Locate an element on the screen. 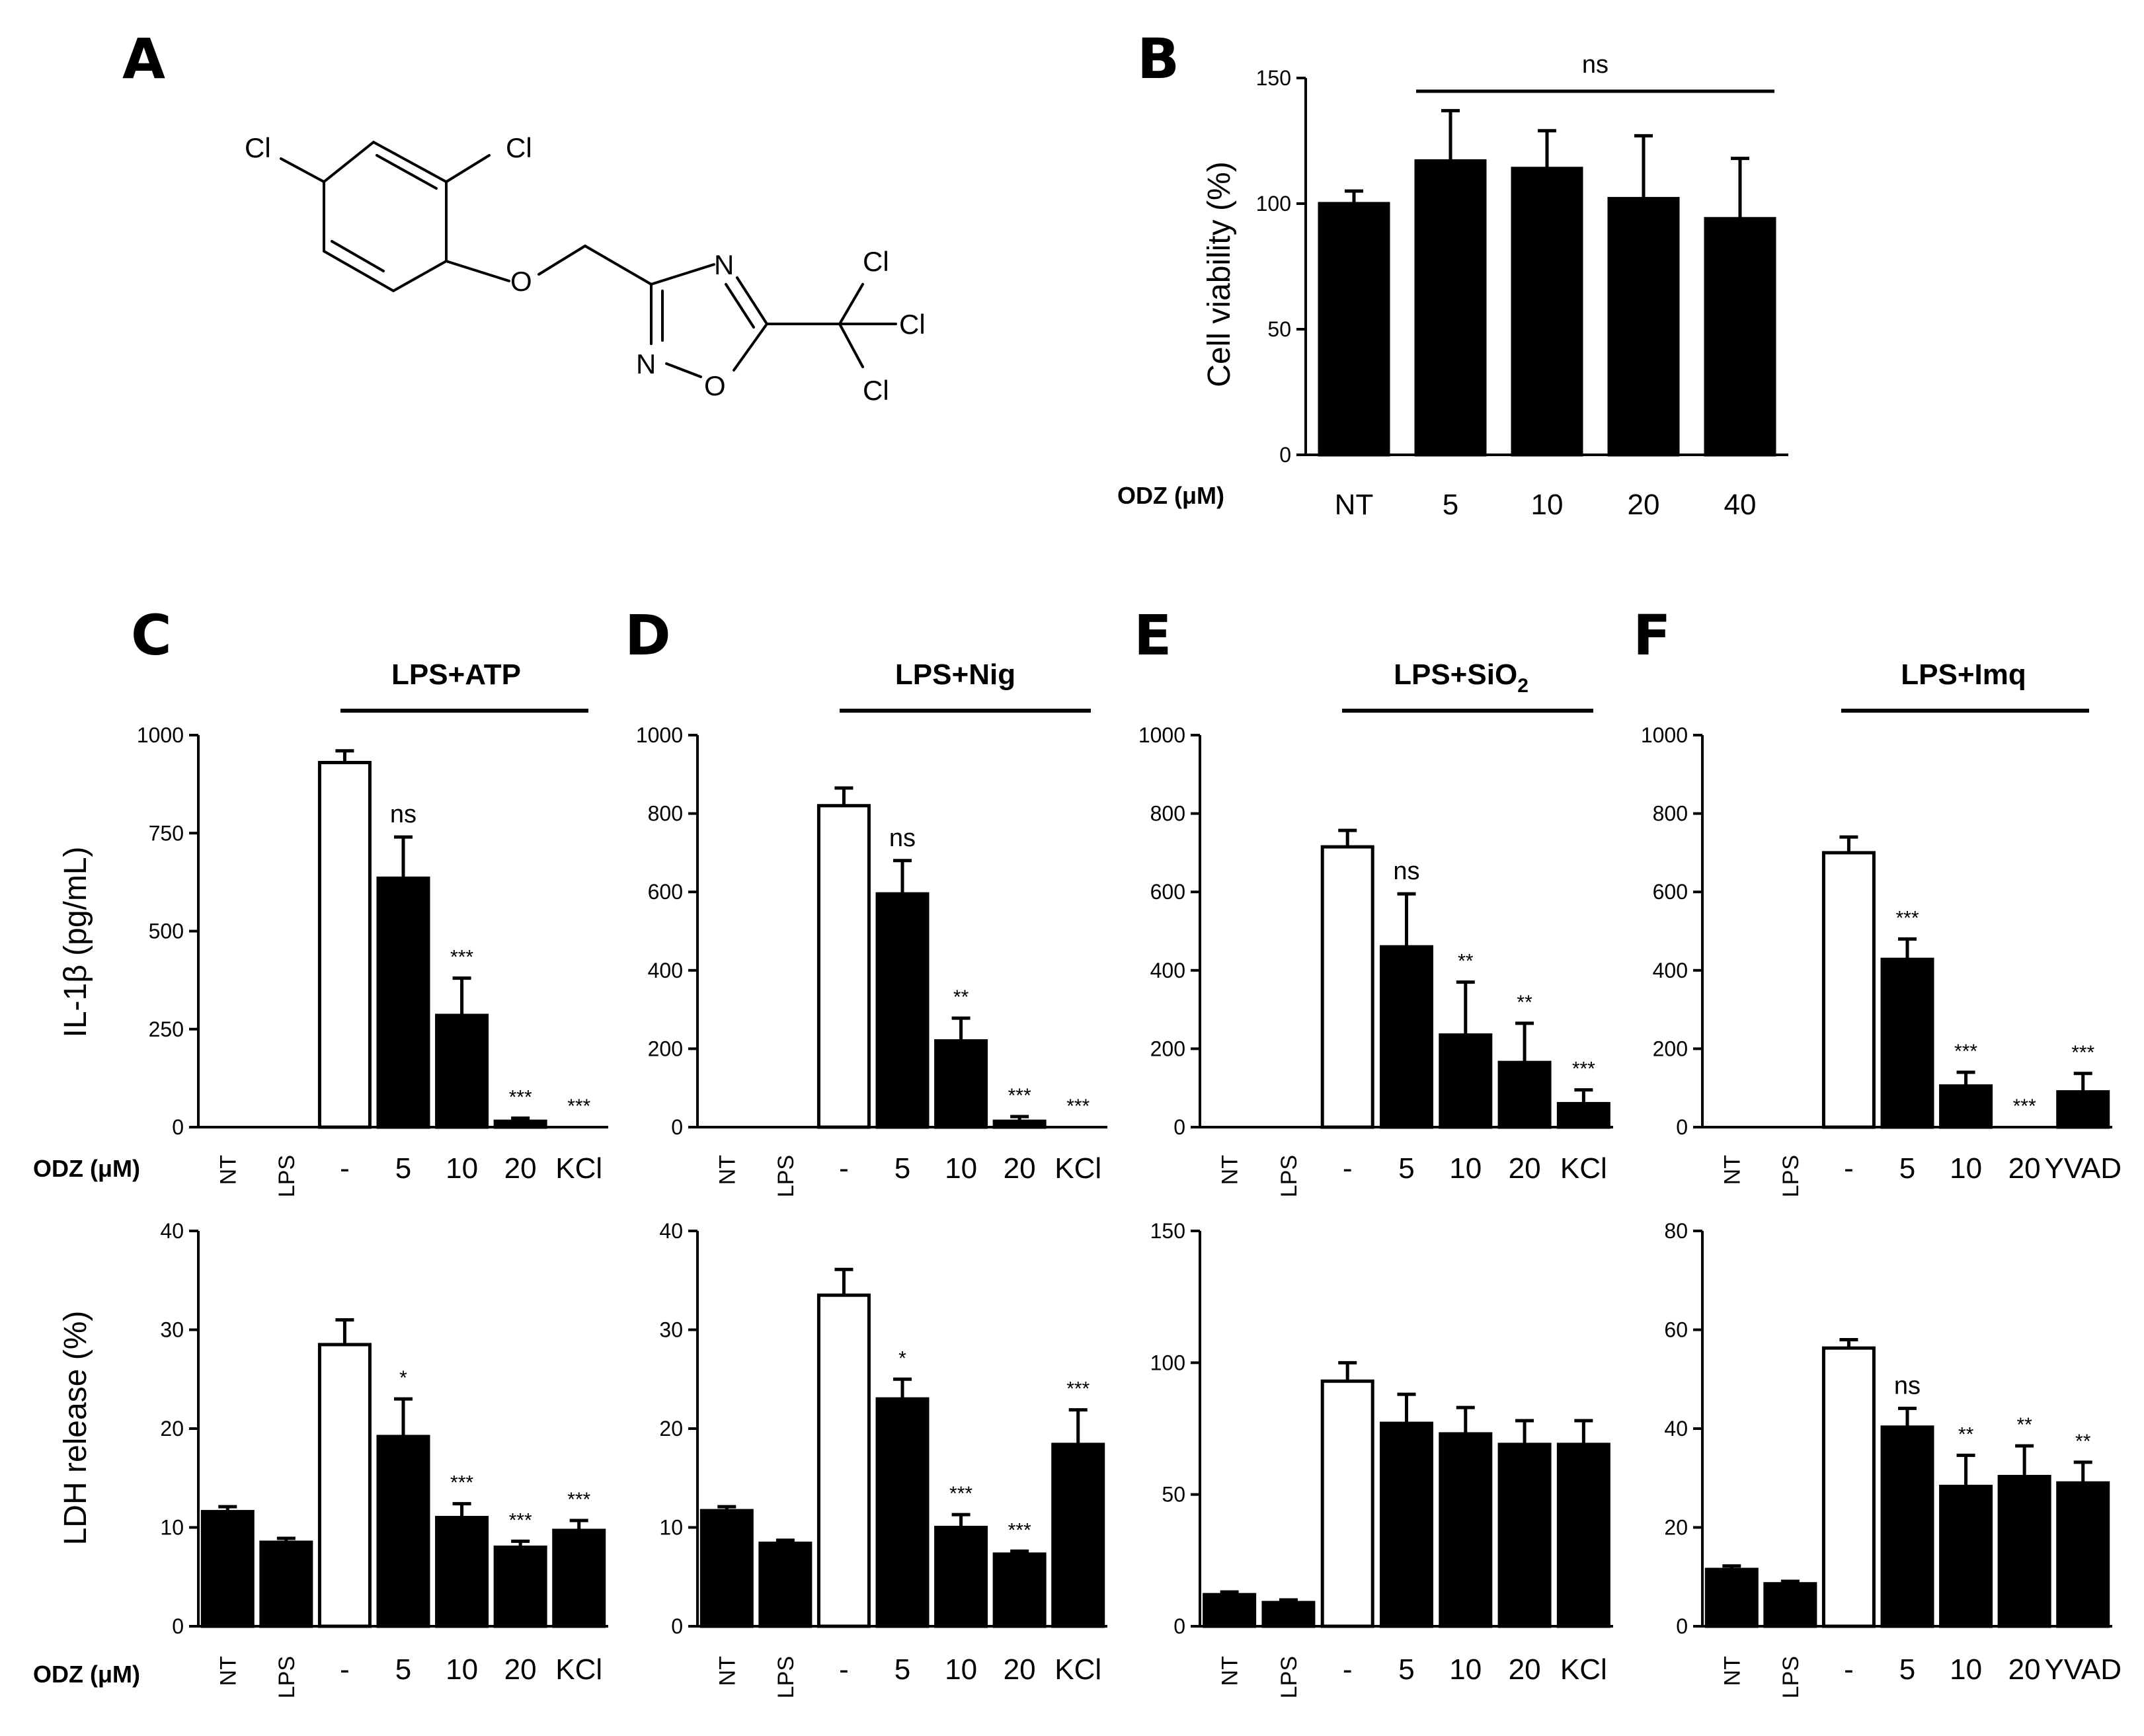  x-tick-label-e2-0: NT is located at coordinates (1230, 1671).